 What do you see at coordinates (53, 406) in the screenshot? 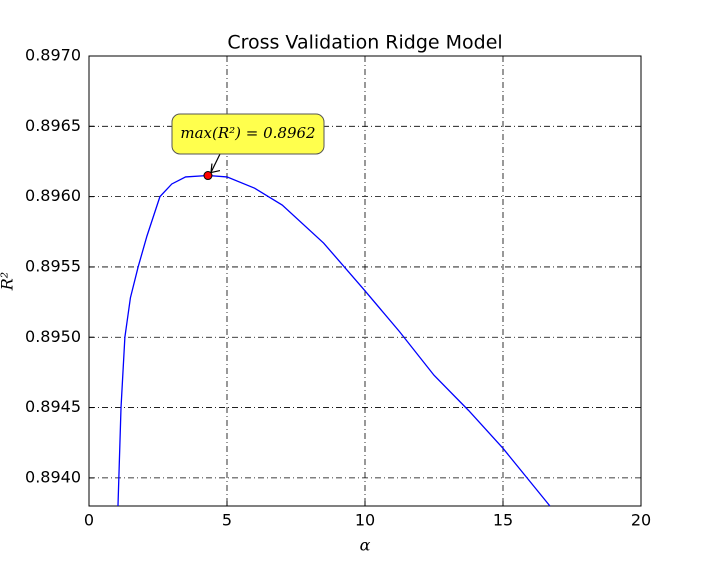
I see `y-tick-label: 0.8945` at bounding box center [53, 406].